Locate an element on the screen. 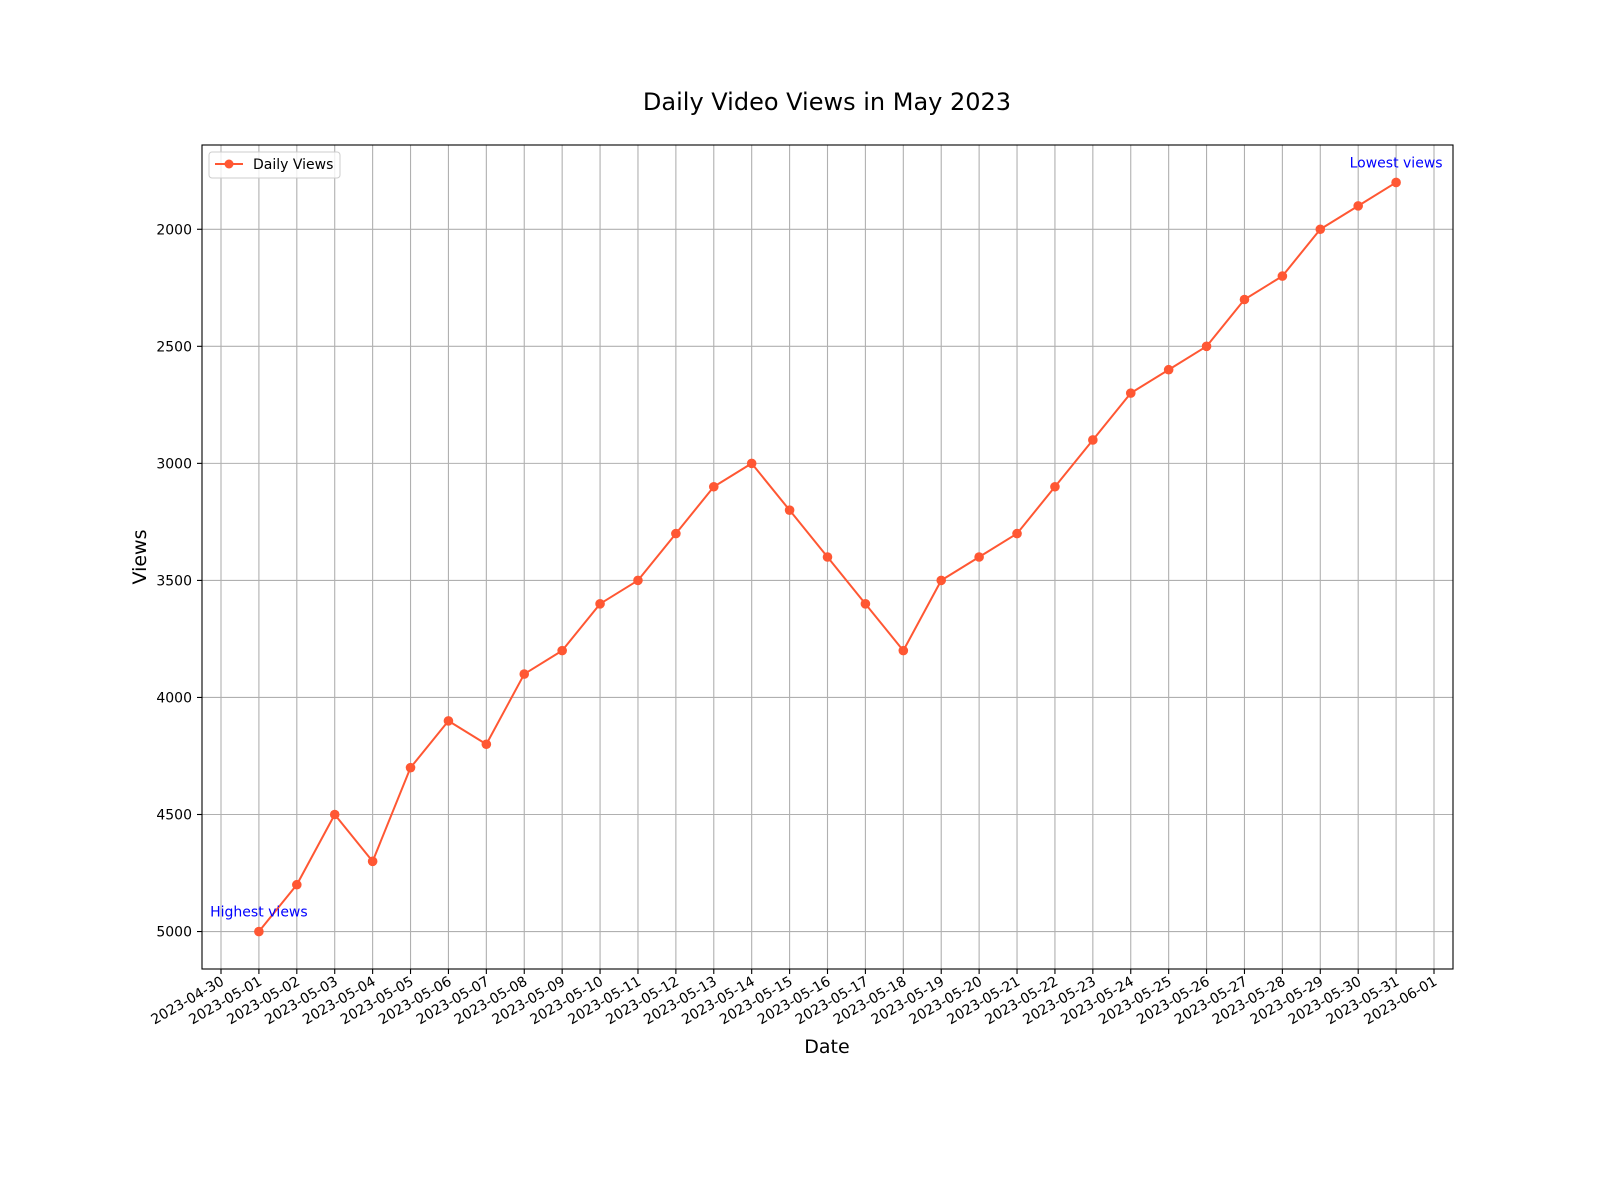 The image size is (1600, 1200). y-tick-label: 5000 is located at coordinates (174, 933).